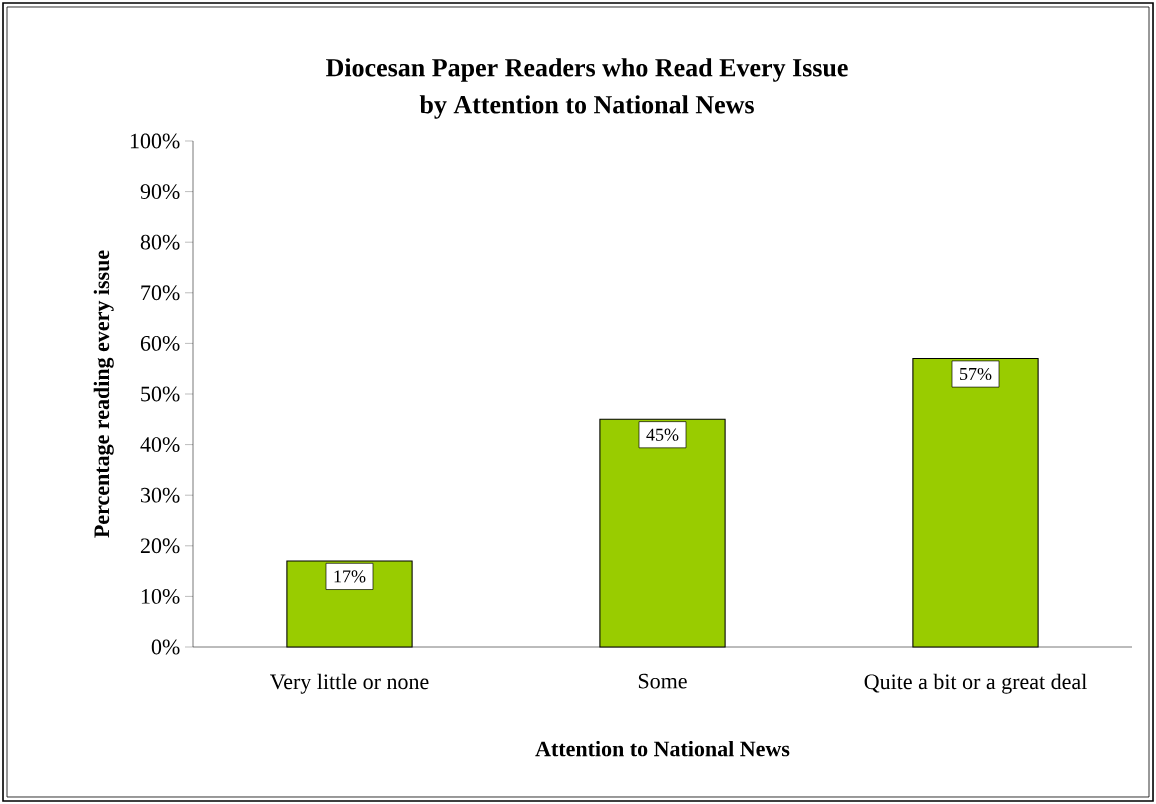  Describe the element at coordinates (662, 681) in the screenshot. I see `x-tick-label: Some` at that location.